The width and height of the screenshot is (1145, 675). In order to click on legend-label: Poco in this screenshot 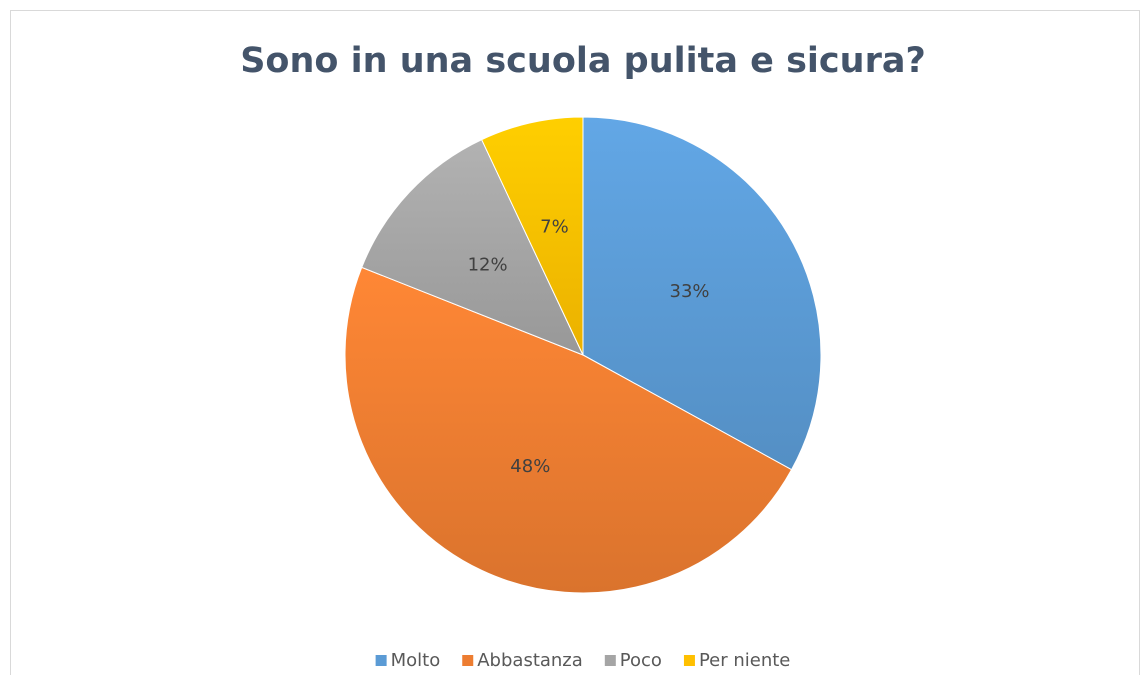, I will do `click(641, 660)`.